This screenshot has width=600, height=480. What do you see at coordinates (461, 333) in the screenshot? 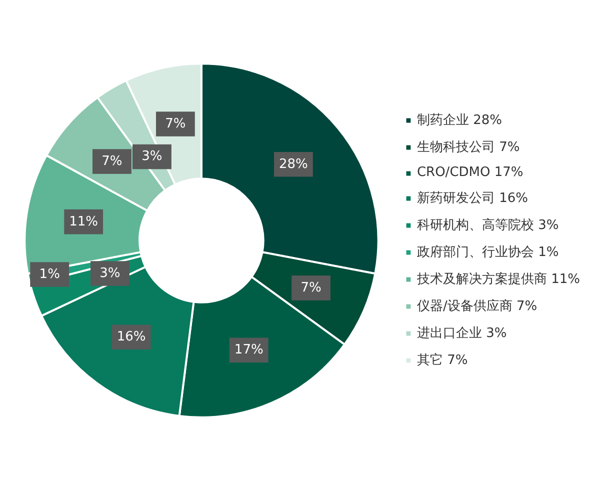
I see `legend-label: 进出口企业 3%` at bounding box center [461, 333].